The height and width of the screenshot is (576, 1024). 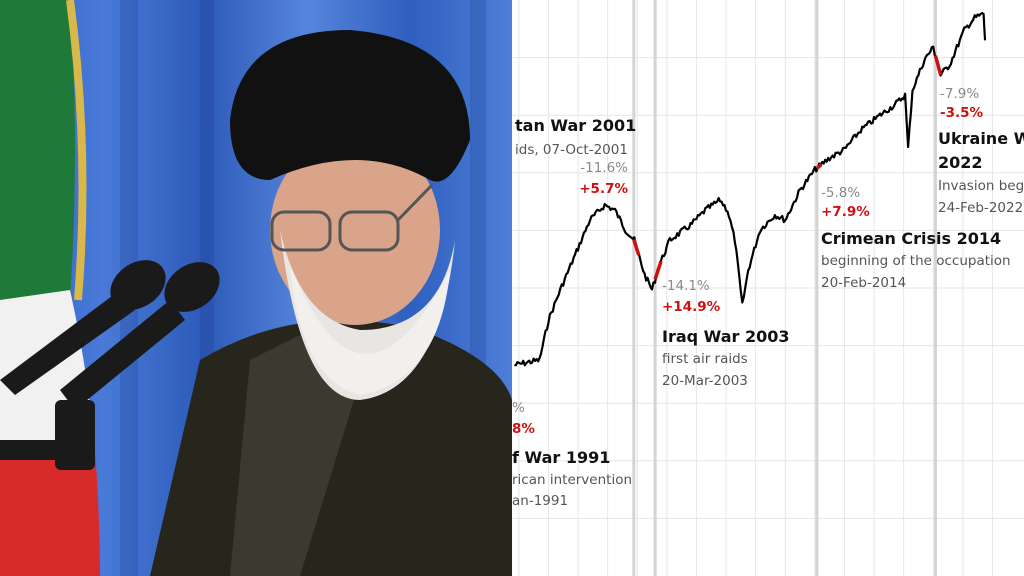 What do you see at coordinates (352, 217) in the screenshot?
I see `glasses` at bounding box center [352, 217].